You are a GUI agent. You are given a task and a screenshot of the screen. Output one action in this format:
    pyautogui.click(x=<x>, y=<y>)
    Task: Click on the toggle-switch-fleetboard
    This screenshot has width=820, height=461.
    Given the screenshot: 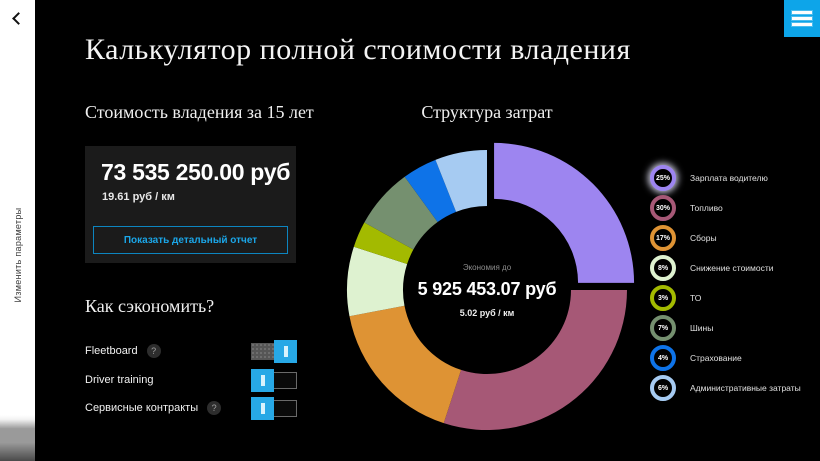 What is the action you would take?
    pyautogui.click(x=274, y=351)
    